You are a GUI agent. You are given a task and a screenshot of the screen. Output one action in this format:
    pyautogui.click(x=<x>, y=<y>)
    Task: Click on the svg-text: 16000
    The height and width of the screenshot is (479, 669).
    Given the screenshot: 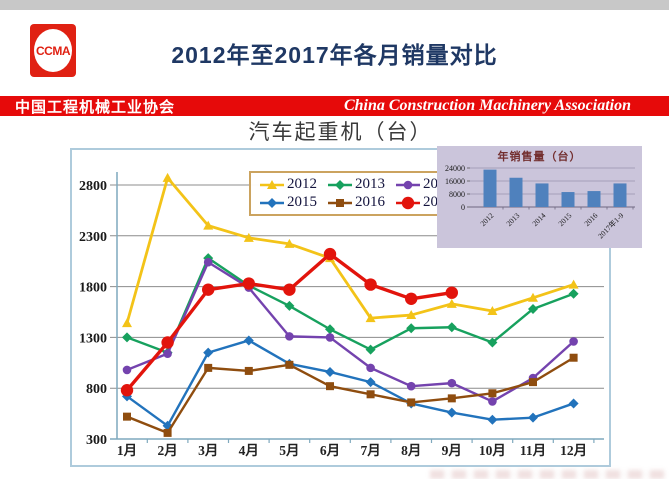 What is the action you would take?
    pyautogui.click(x=455, y=181)
    